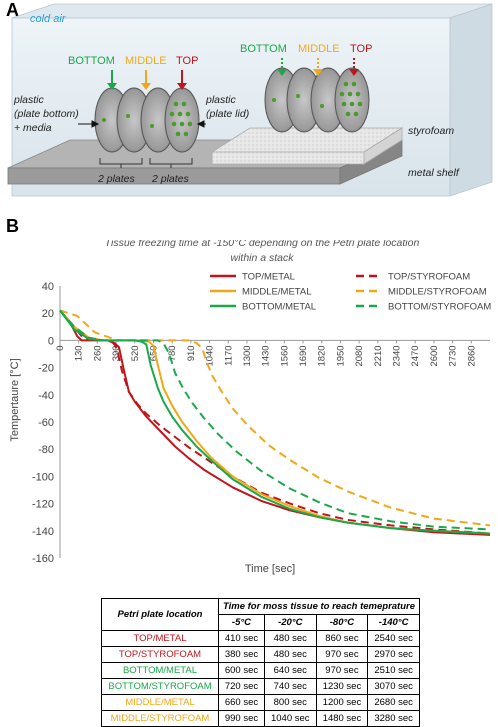 Image resolution: width=498 pixels, height=727 pixels. What do you see at coordinates (307, 146) in the screenshot?
I see `styrofoam-block` at bounding box center [307, 146].